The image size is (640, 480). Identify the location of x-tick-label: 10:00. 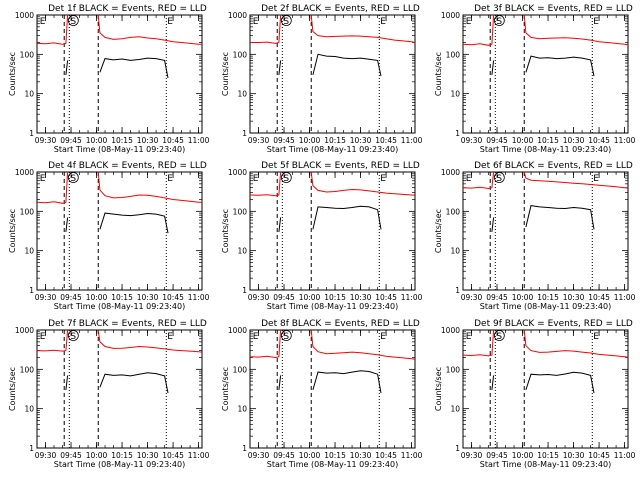
(97, 455).